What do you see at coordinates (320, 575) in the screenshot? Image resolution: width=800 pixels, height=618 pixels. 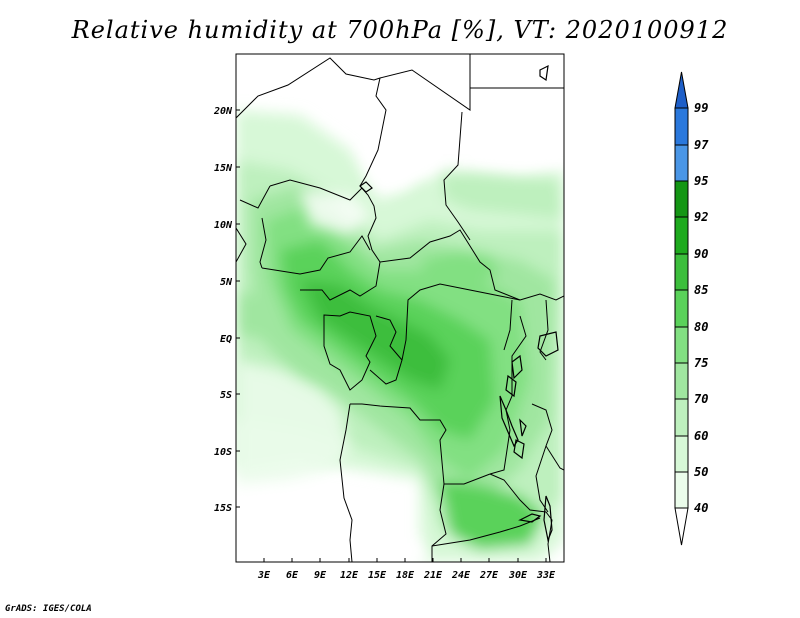 I see `lon-label: 9E` at bounding box center [320, 575].